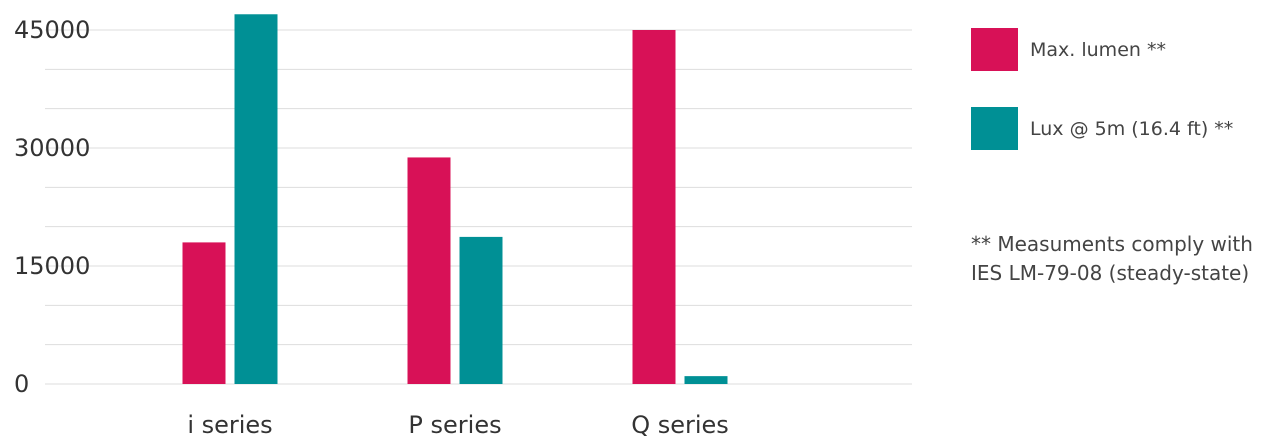 The width and height of the screenshot is (1268, 439). Describe the element at coordinates (52, 207) in the screenshot. I see `y-axis-ticks: 45000 30000 15000 0` at that location.